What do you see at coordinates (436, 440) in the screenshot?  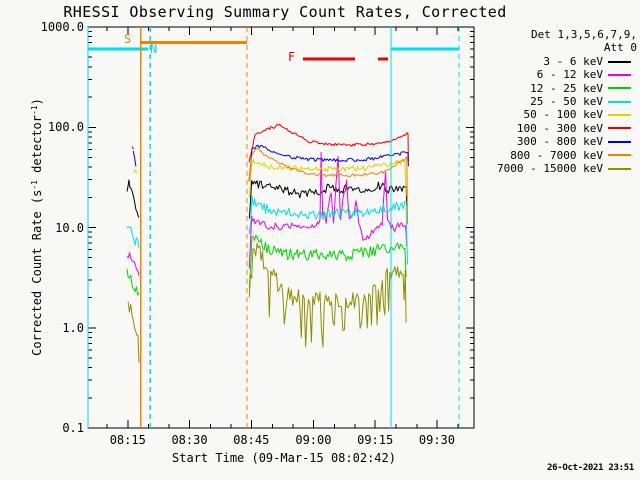 I see `x-tick-label: 09:30` at bounding box center [436, 440].